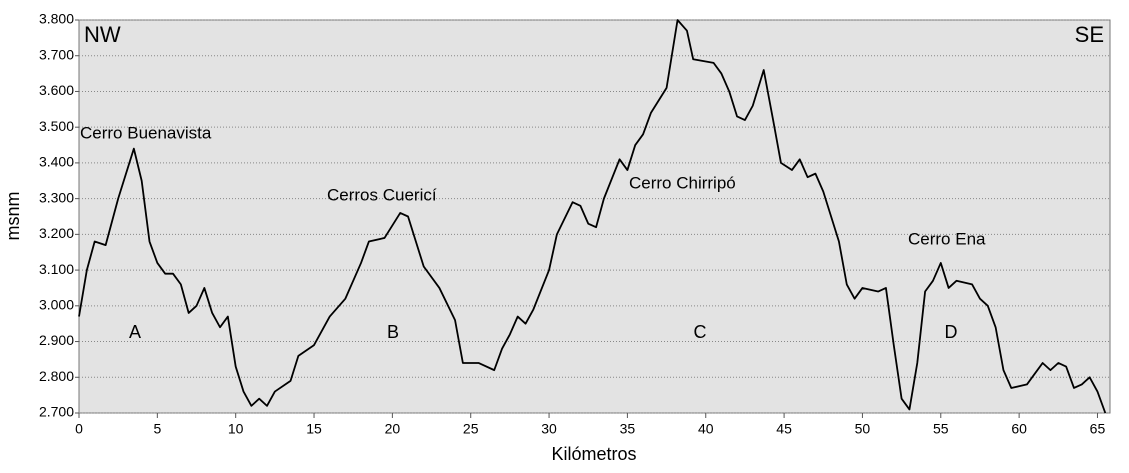  Describe the element at coordinates (56, 197) in the screenshot. I see `y-tick-label: 3.300` at that location.